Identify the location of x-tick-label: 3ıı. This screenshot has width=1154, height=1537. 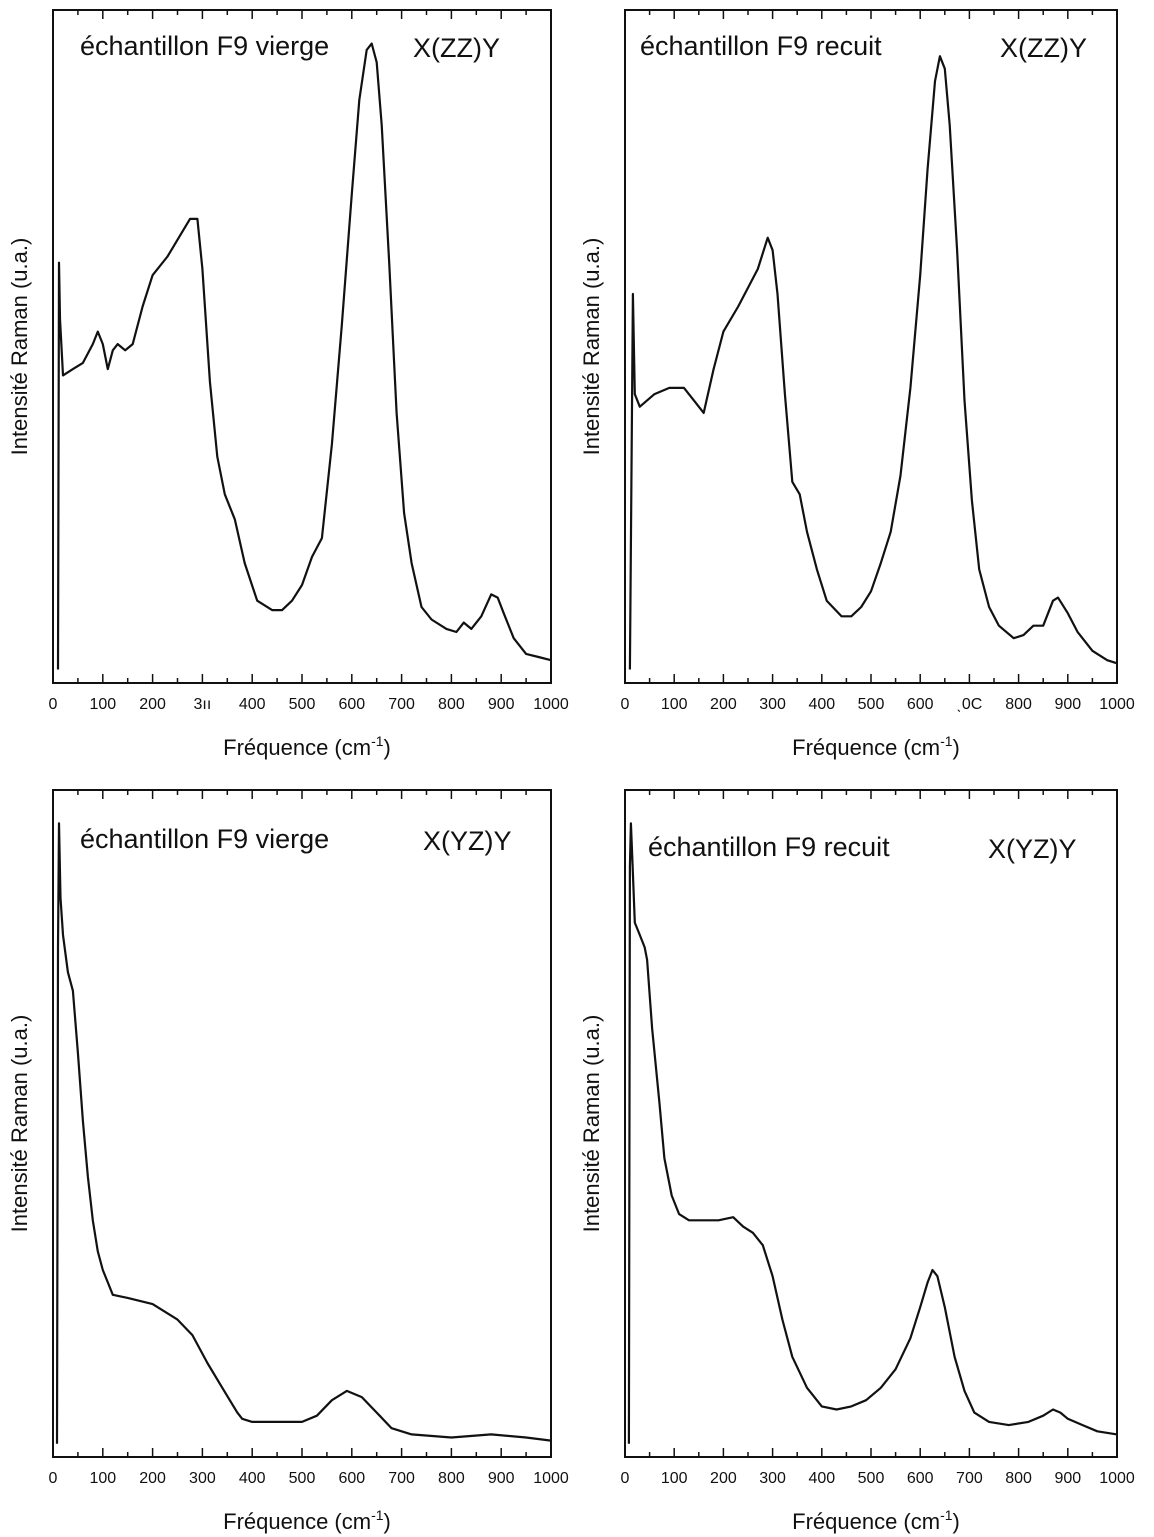
(203, 704).